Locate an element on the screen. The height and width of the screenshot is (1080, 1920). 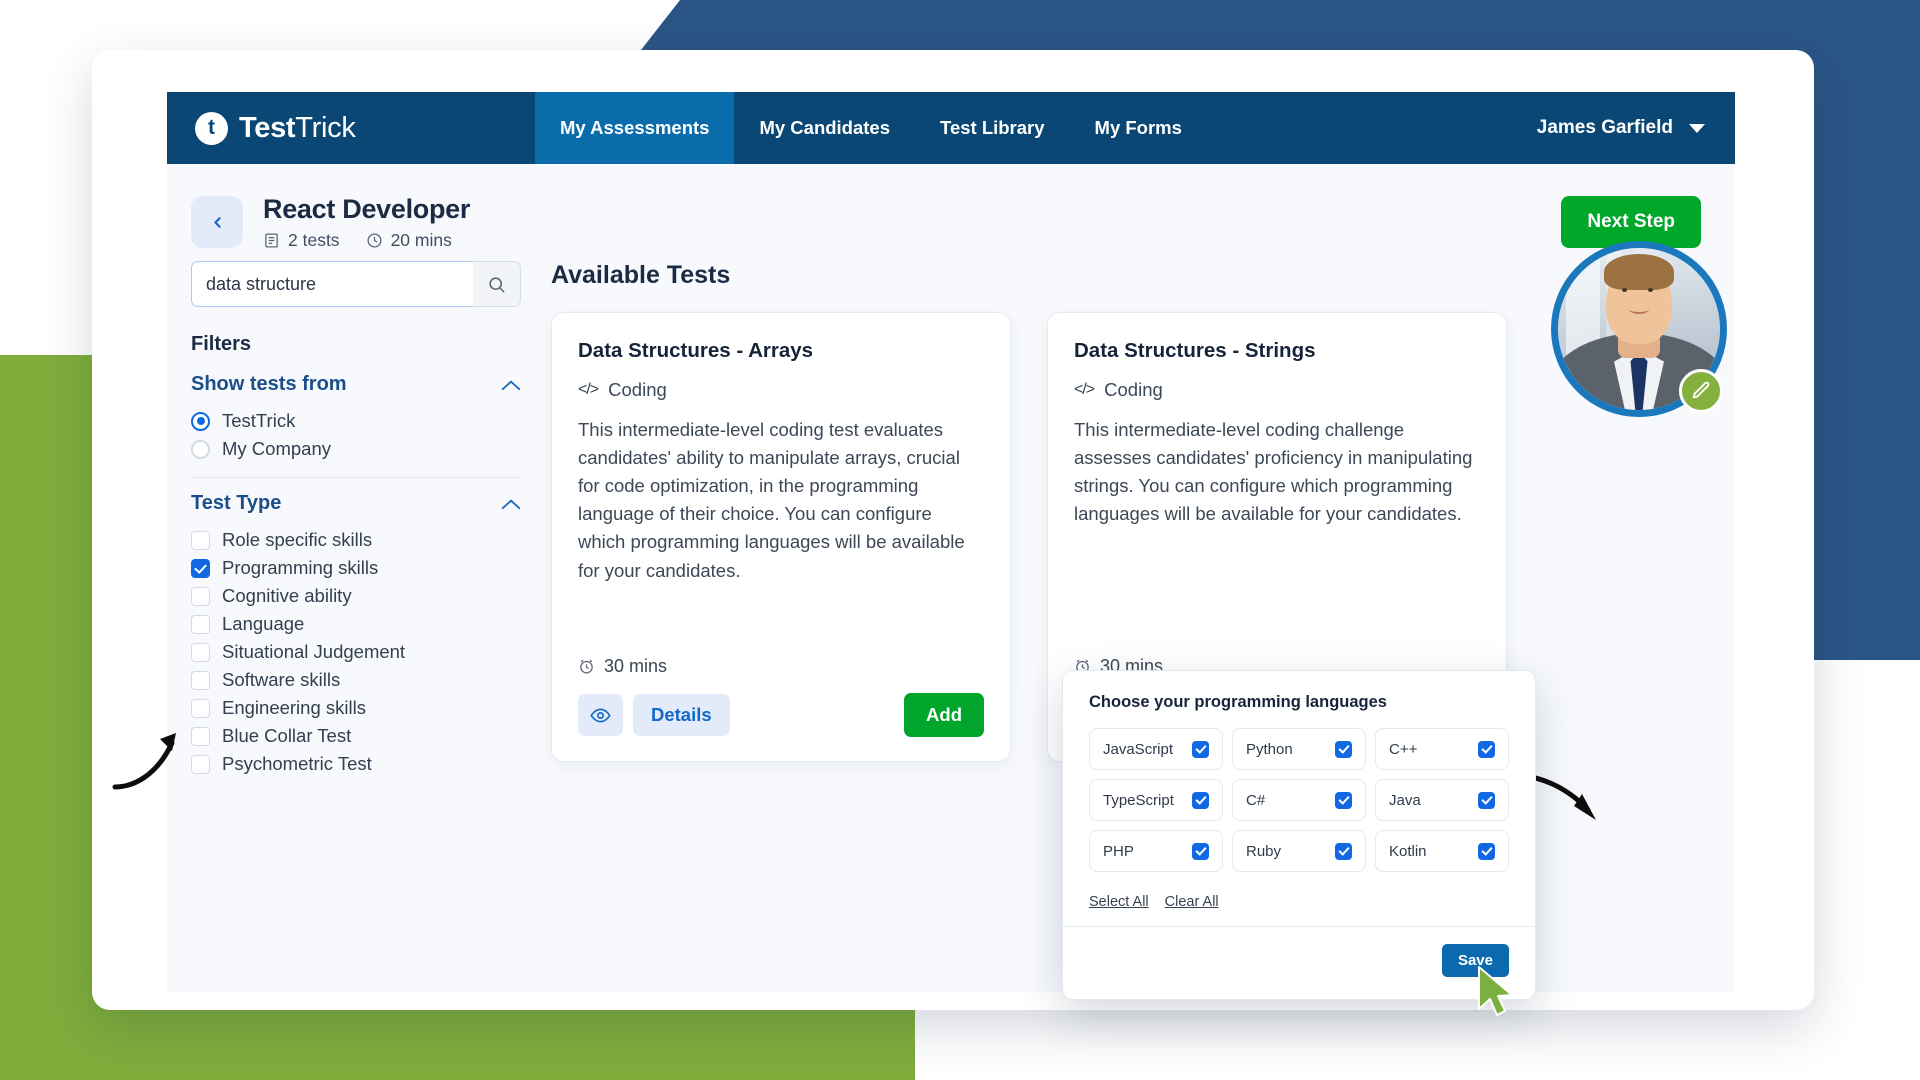
filter-group-title: Test Type is located at coordinates (236, 503).